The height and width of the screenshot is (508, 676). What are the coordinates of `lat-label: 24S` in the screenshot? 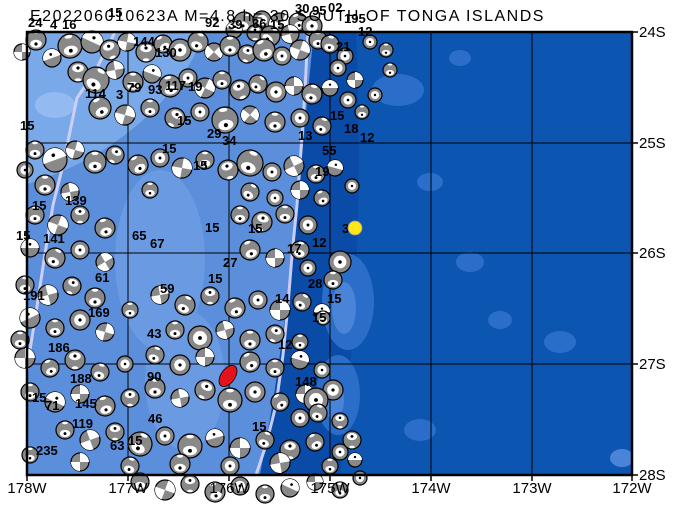 It's located at (652, 32).